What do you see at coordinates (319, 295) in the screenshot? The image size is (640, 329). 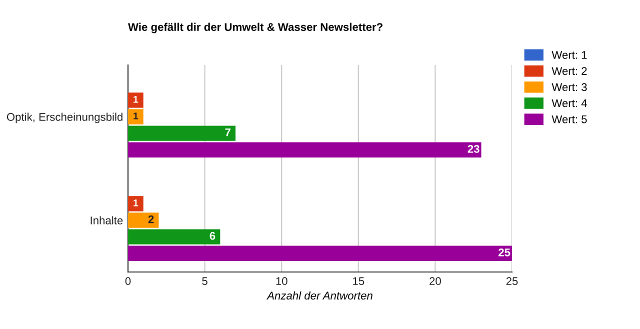 I see `x-axis-title: Anzahl der Antworten` at bounding box center [319, 295].